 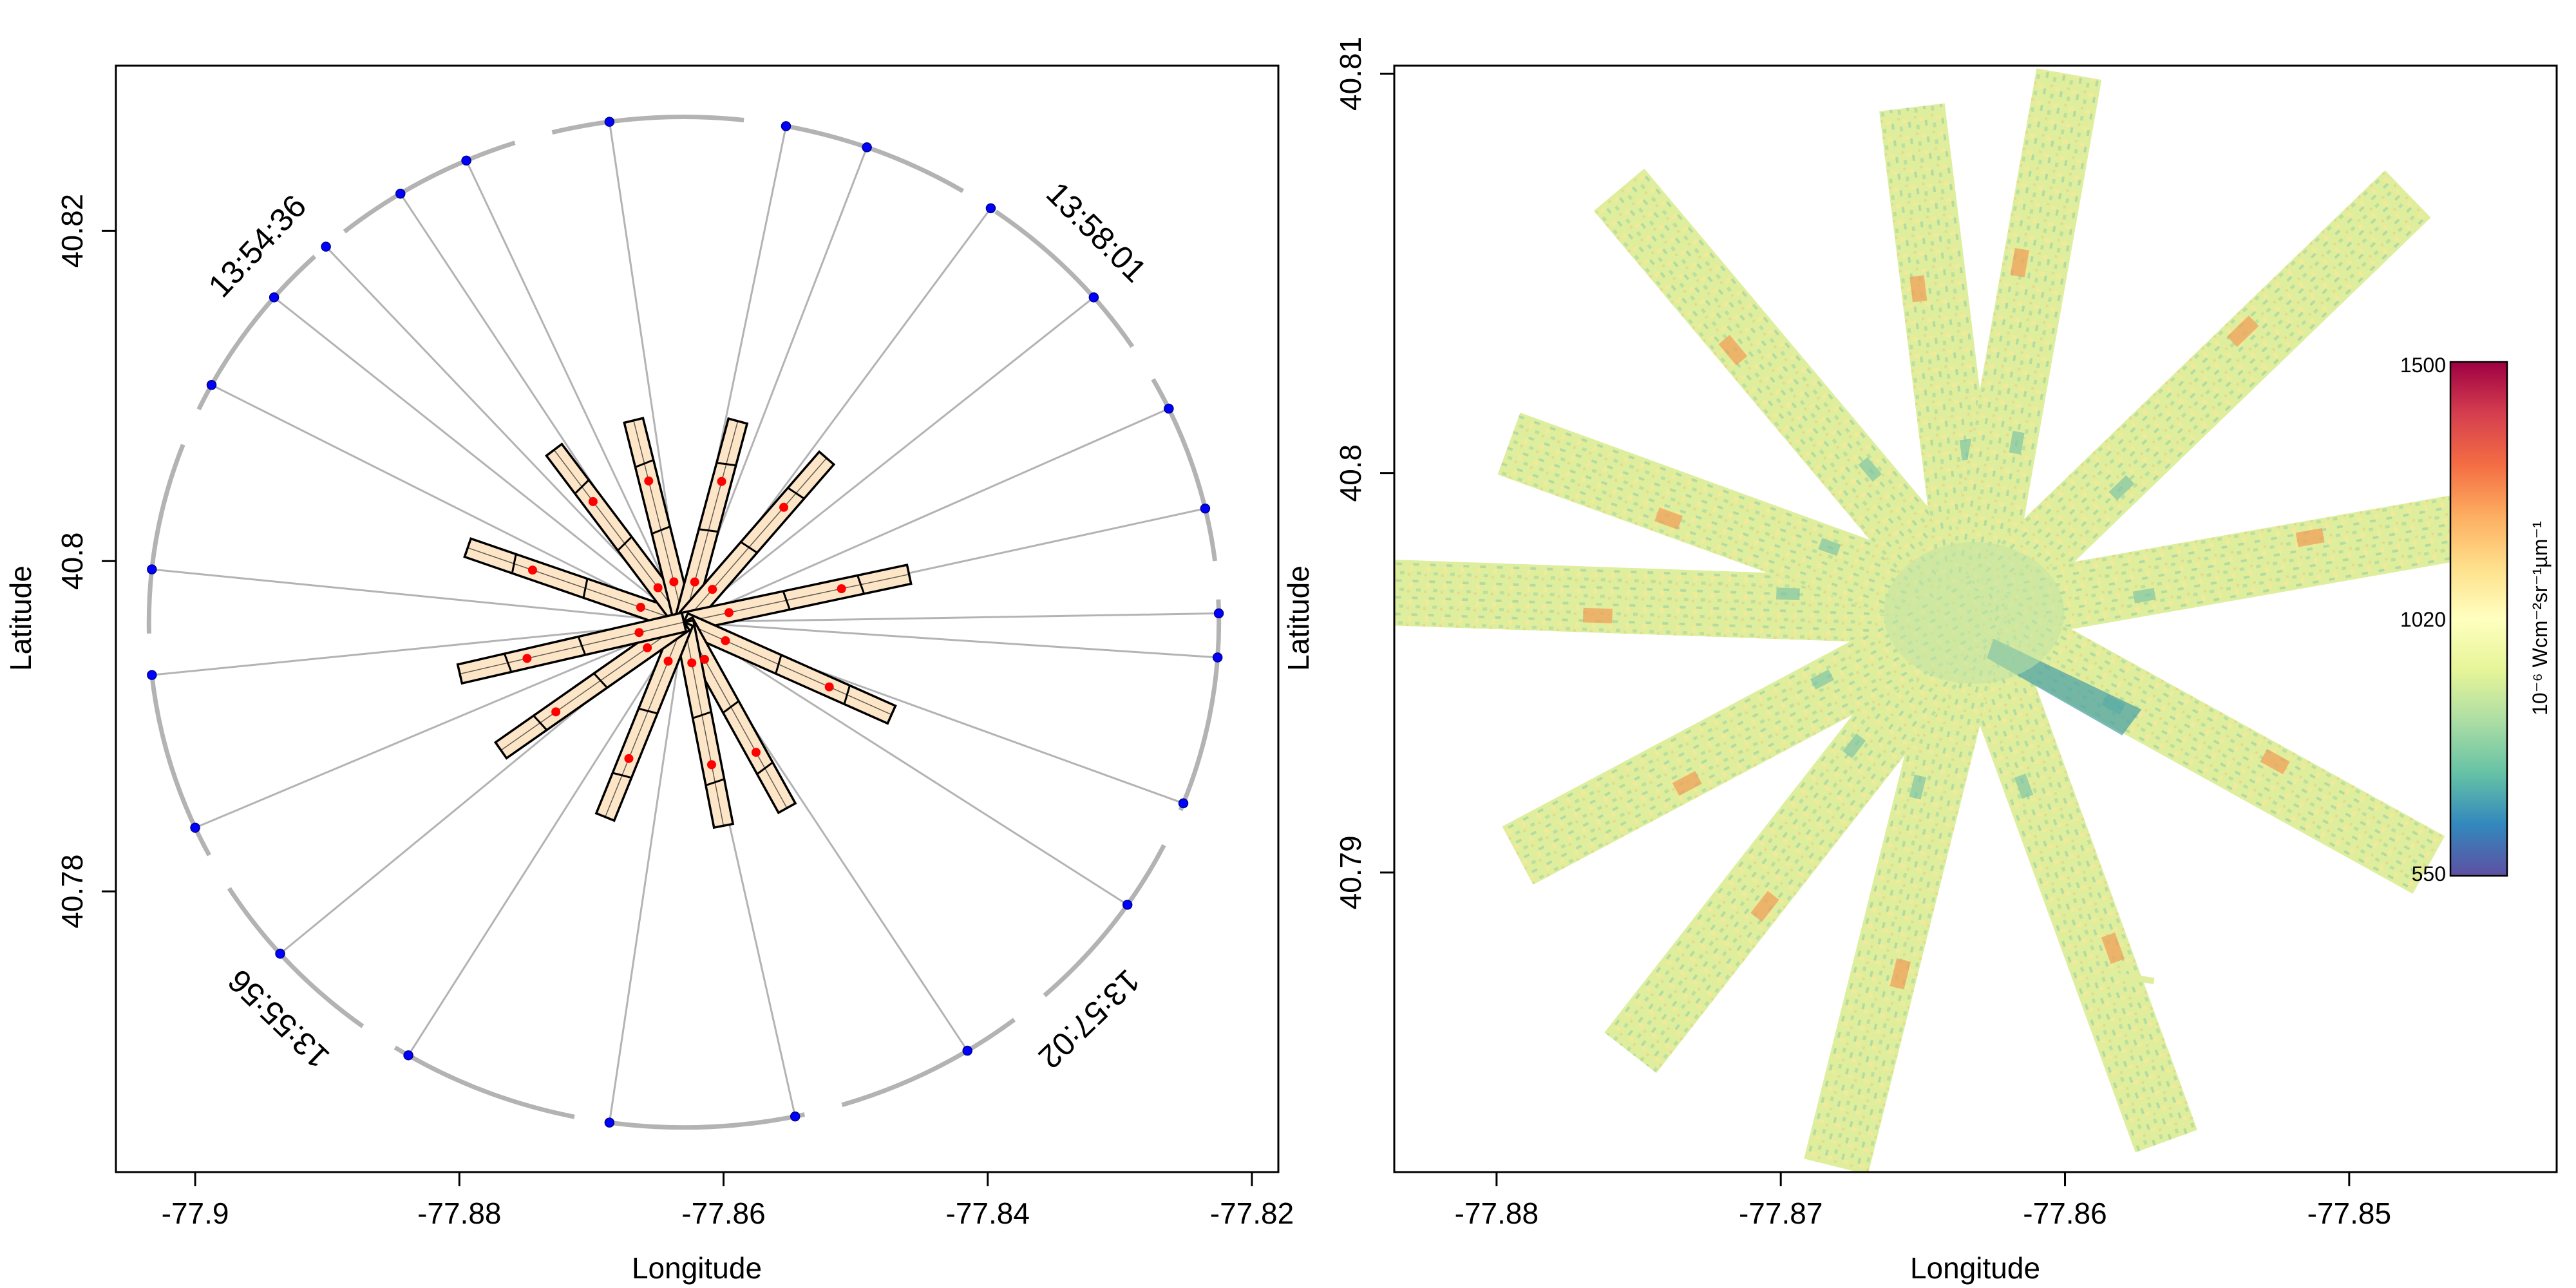 I want to click on time-label: 13:55:56, so click(x=278, y=1019).